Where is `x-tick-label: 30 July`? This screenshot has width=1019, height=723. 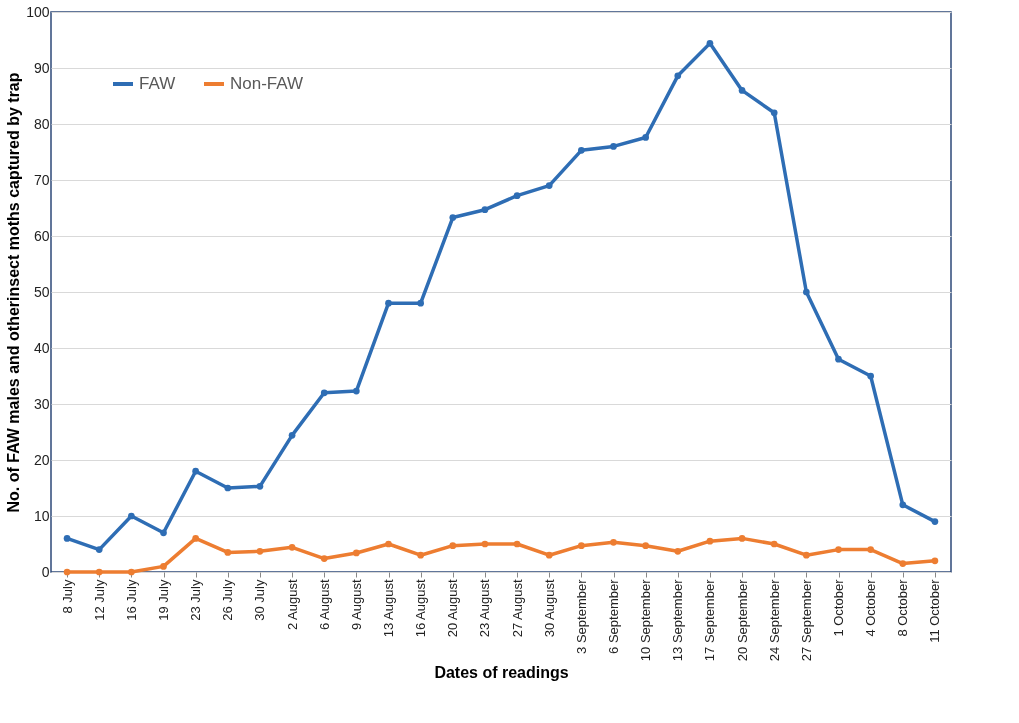
x-tick-label: 30 July is located at coordinates (260, 600).